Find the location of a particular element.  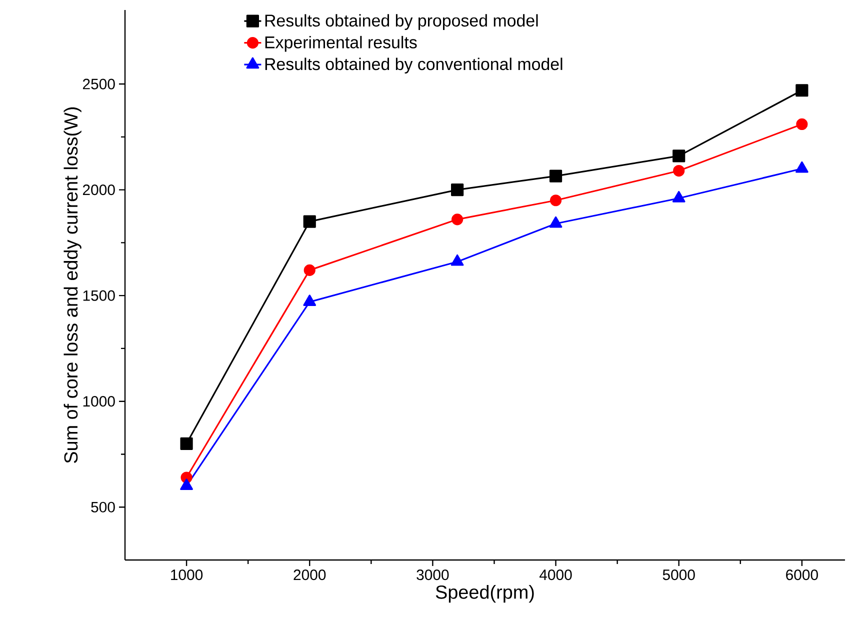

legend-label: Experimental results is located at coordinates (341, 44).